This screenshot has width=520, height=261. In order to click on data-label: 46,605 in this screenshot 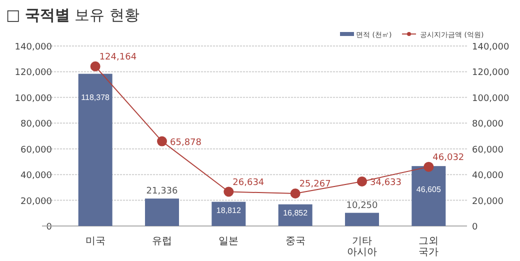, I will do `click(429, 189)`.